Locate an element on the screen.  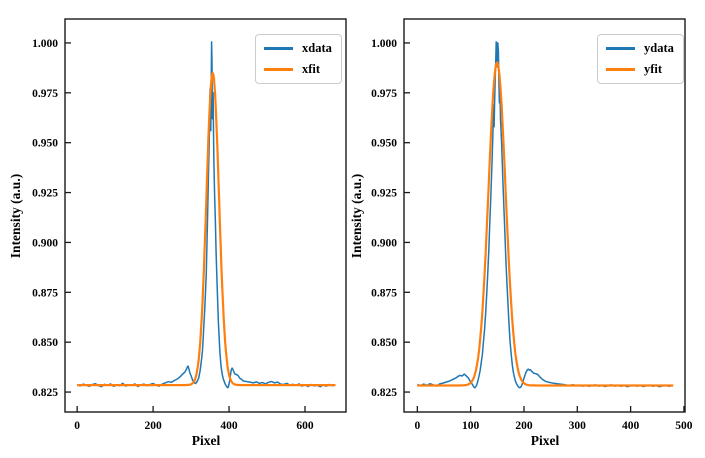
legend-label-xdata: xdata is located at coordinates (317, 48).